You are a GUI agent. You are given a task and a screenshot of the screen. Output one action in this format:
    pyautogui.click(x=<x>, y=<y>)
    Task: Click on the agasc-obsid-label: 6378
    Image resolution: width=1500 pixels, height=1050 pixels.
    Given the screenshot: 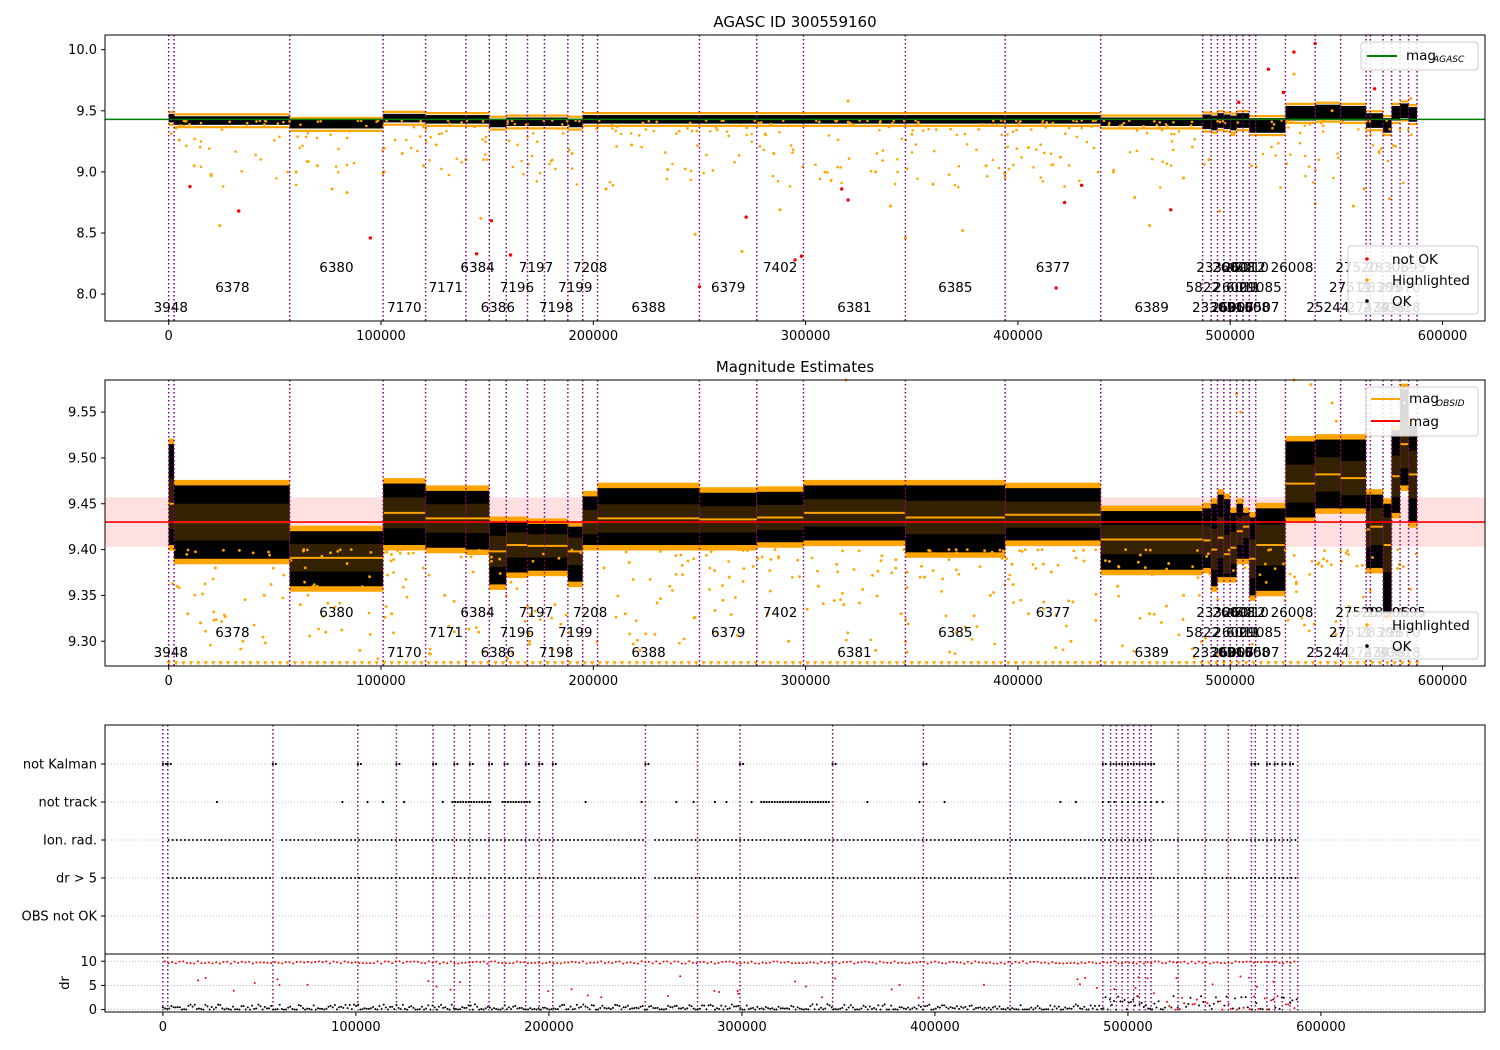 What is the action you would take?
    pyautogui.click(x=232, y=288)
    